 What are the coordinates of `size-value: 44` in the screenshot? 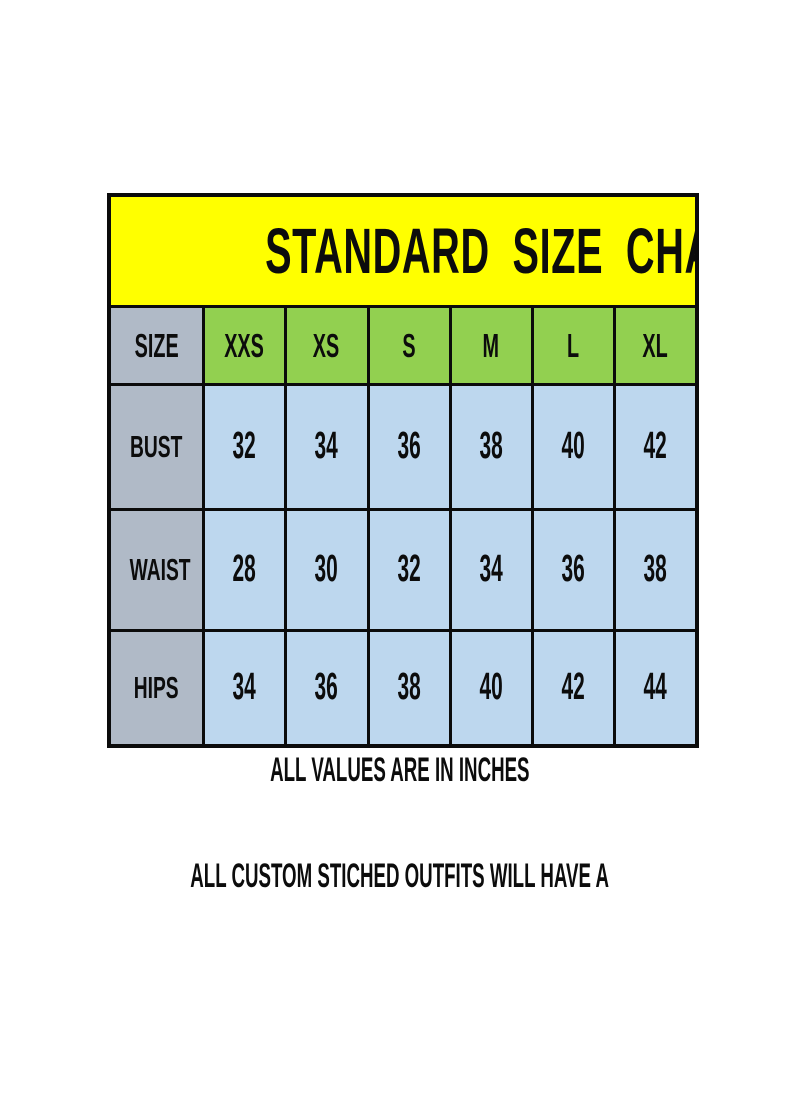 It's located at (655, 687).